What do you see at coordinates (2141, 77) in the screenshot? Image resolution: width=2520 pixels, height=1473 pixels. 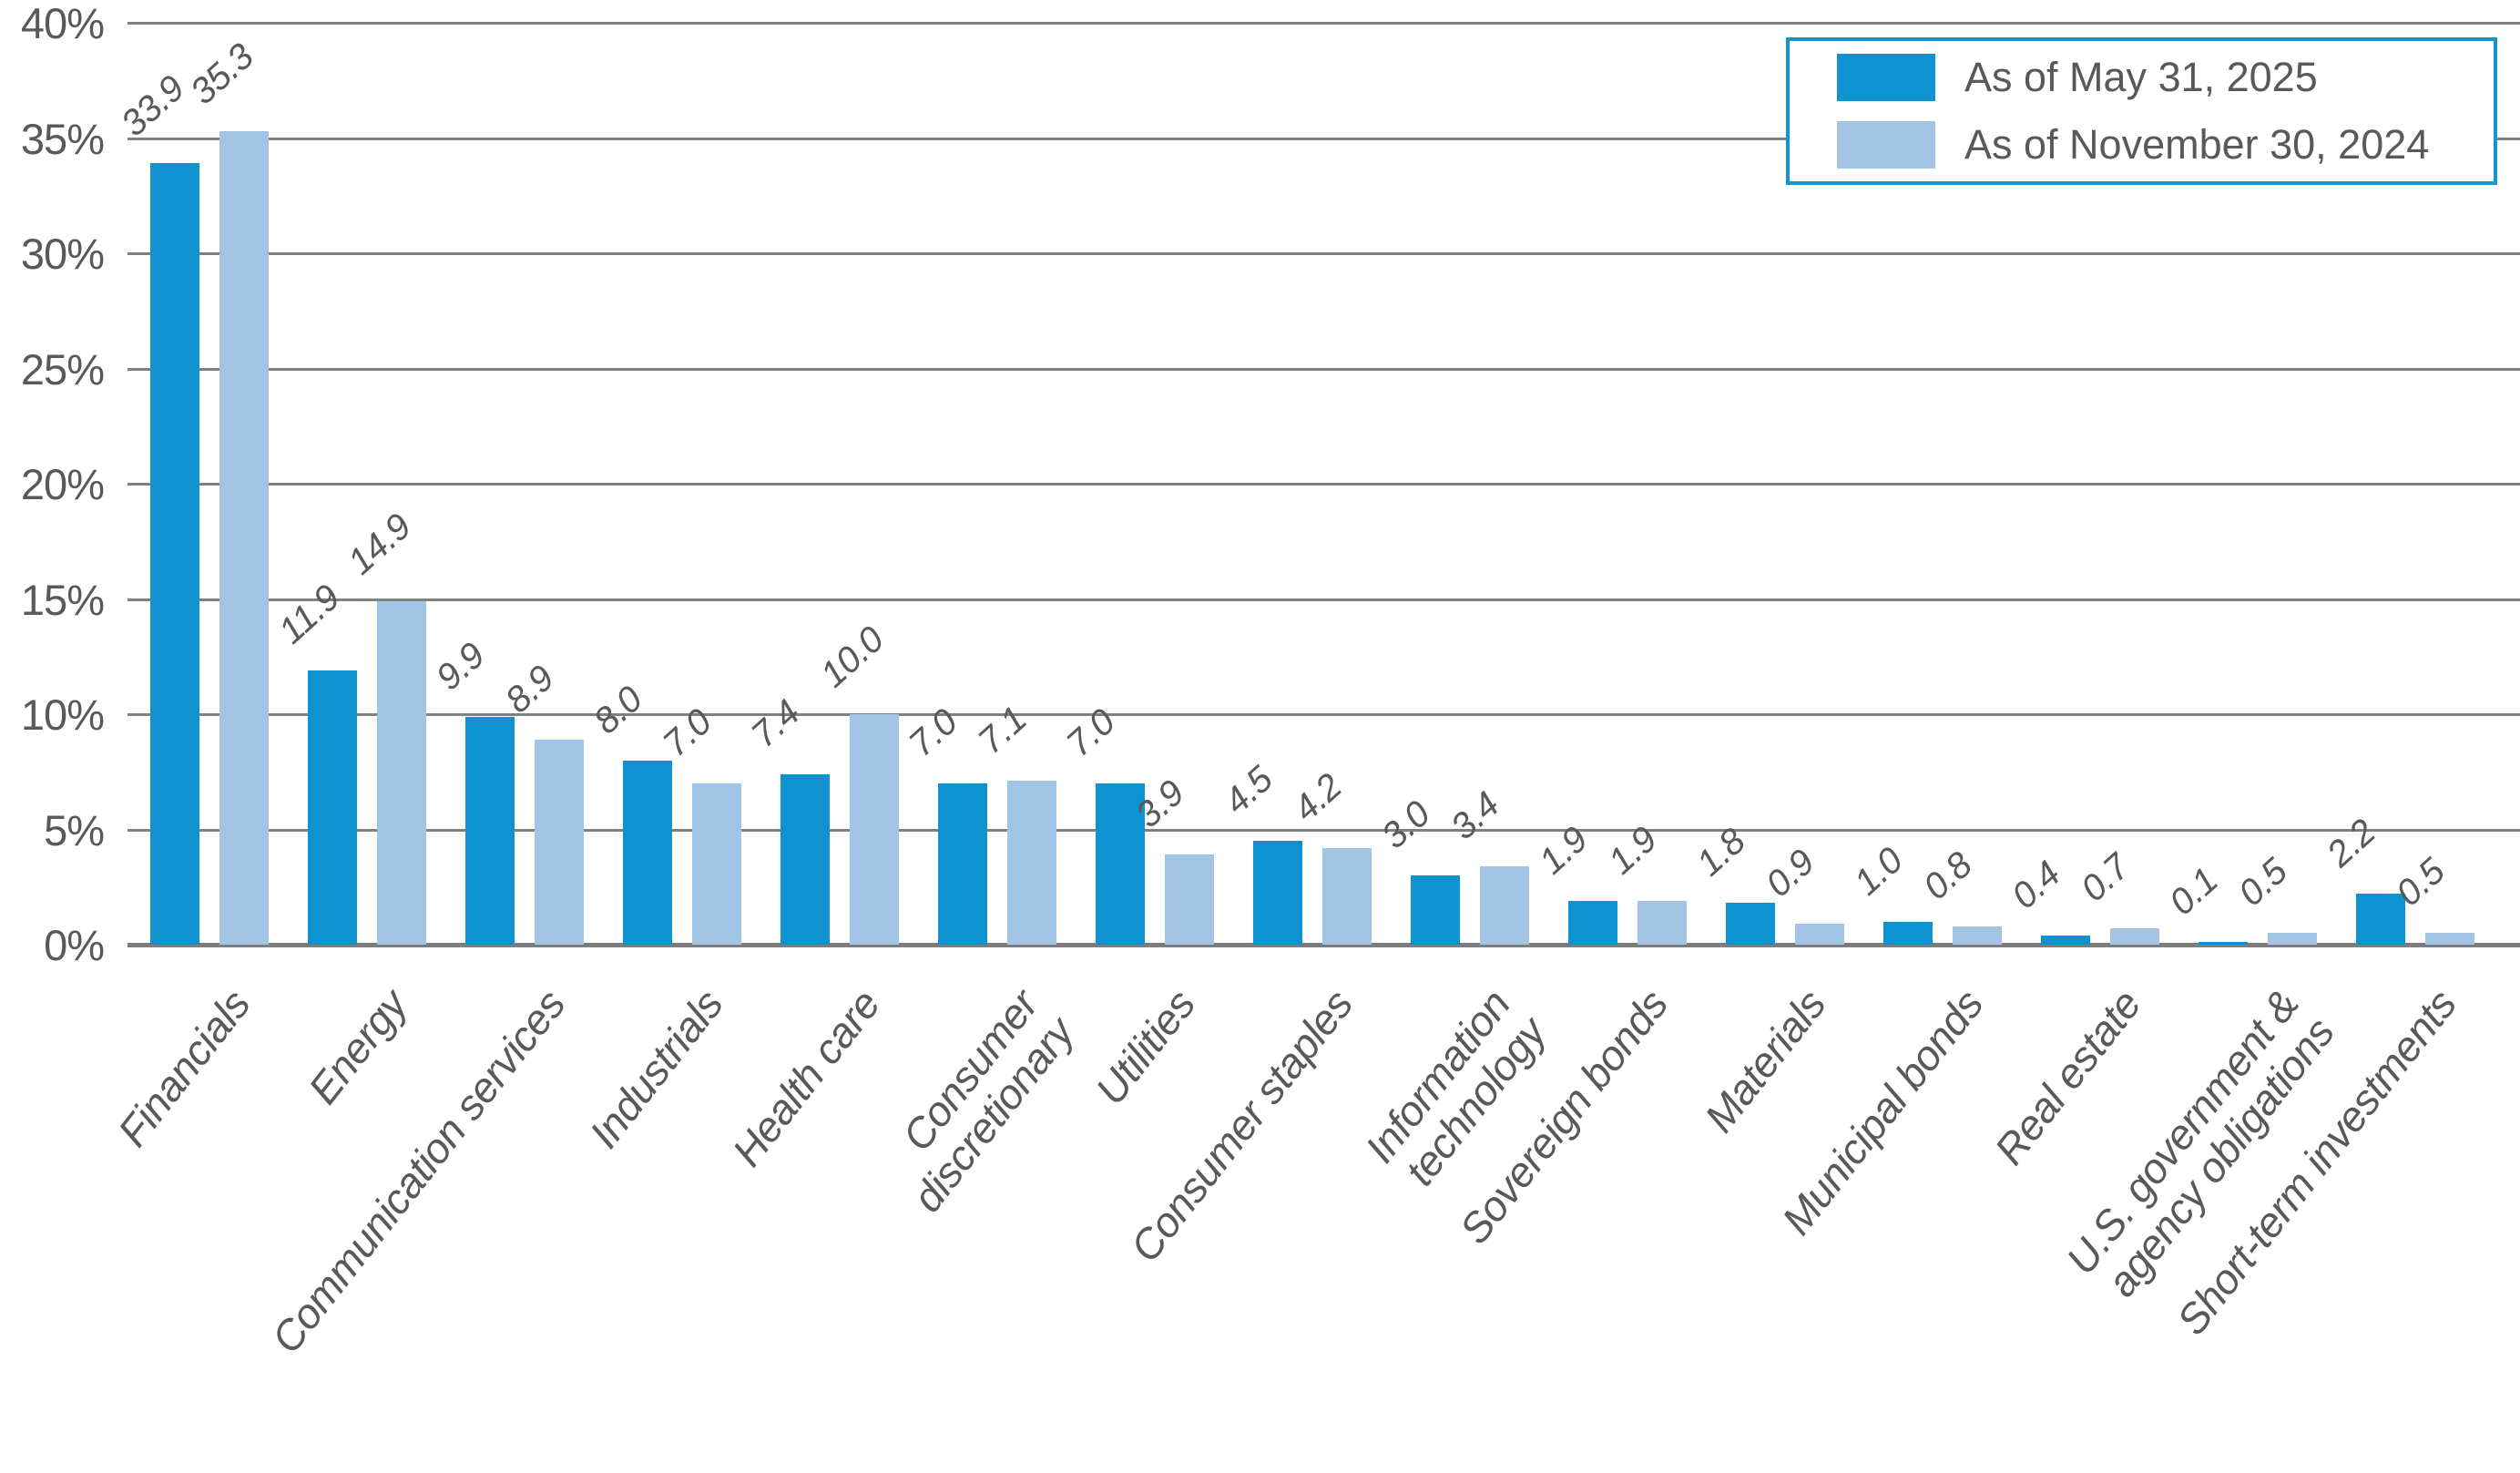 I see `legend-label: As of May 31, 2025` at bounding box center [2141, 77].